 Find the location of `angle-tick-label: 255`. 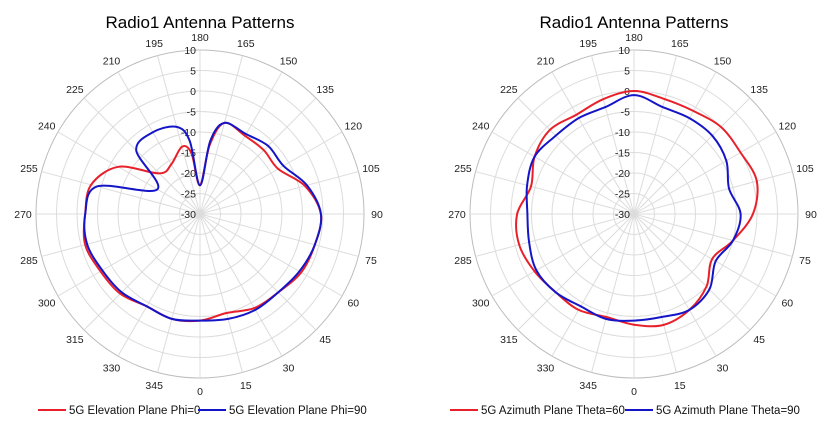

angle-tick-label: 255 is located at coordinates (463, 169).